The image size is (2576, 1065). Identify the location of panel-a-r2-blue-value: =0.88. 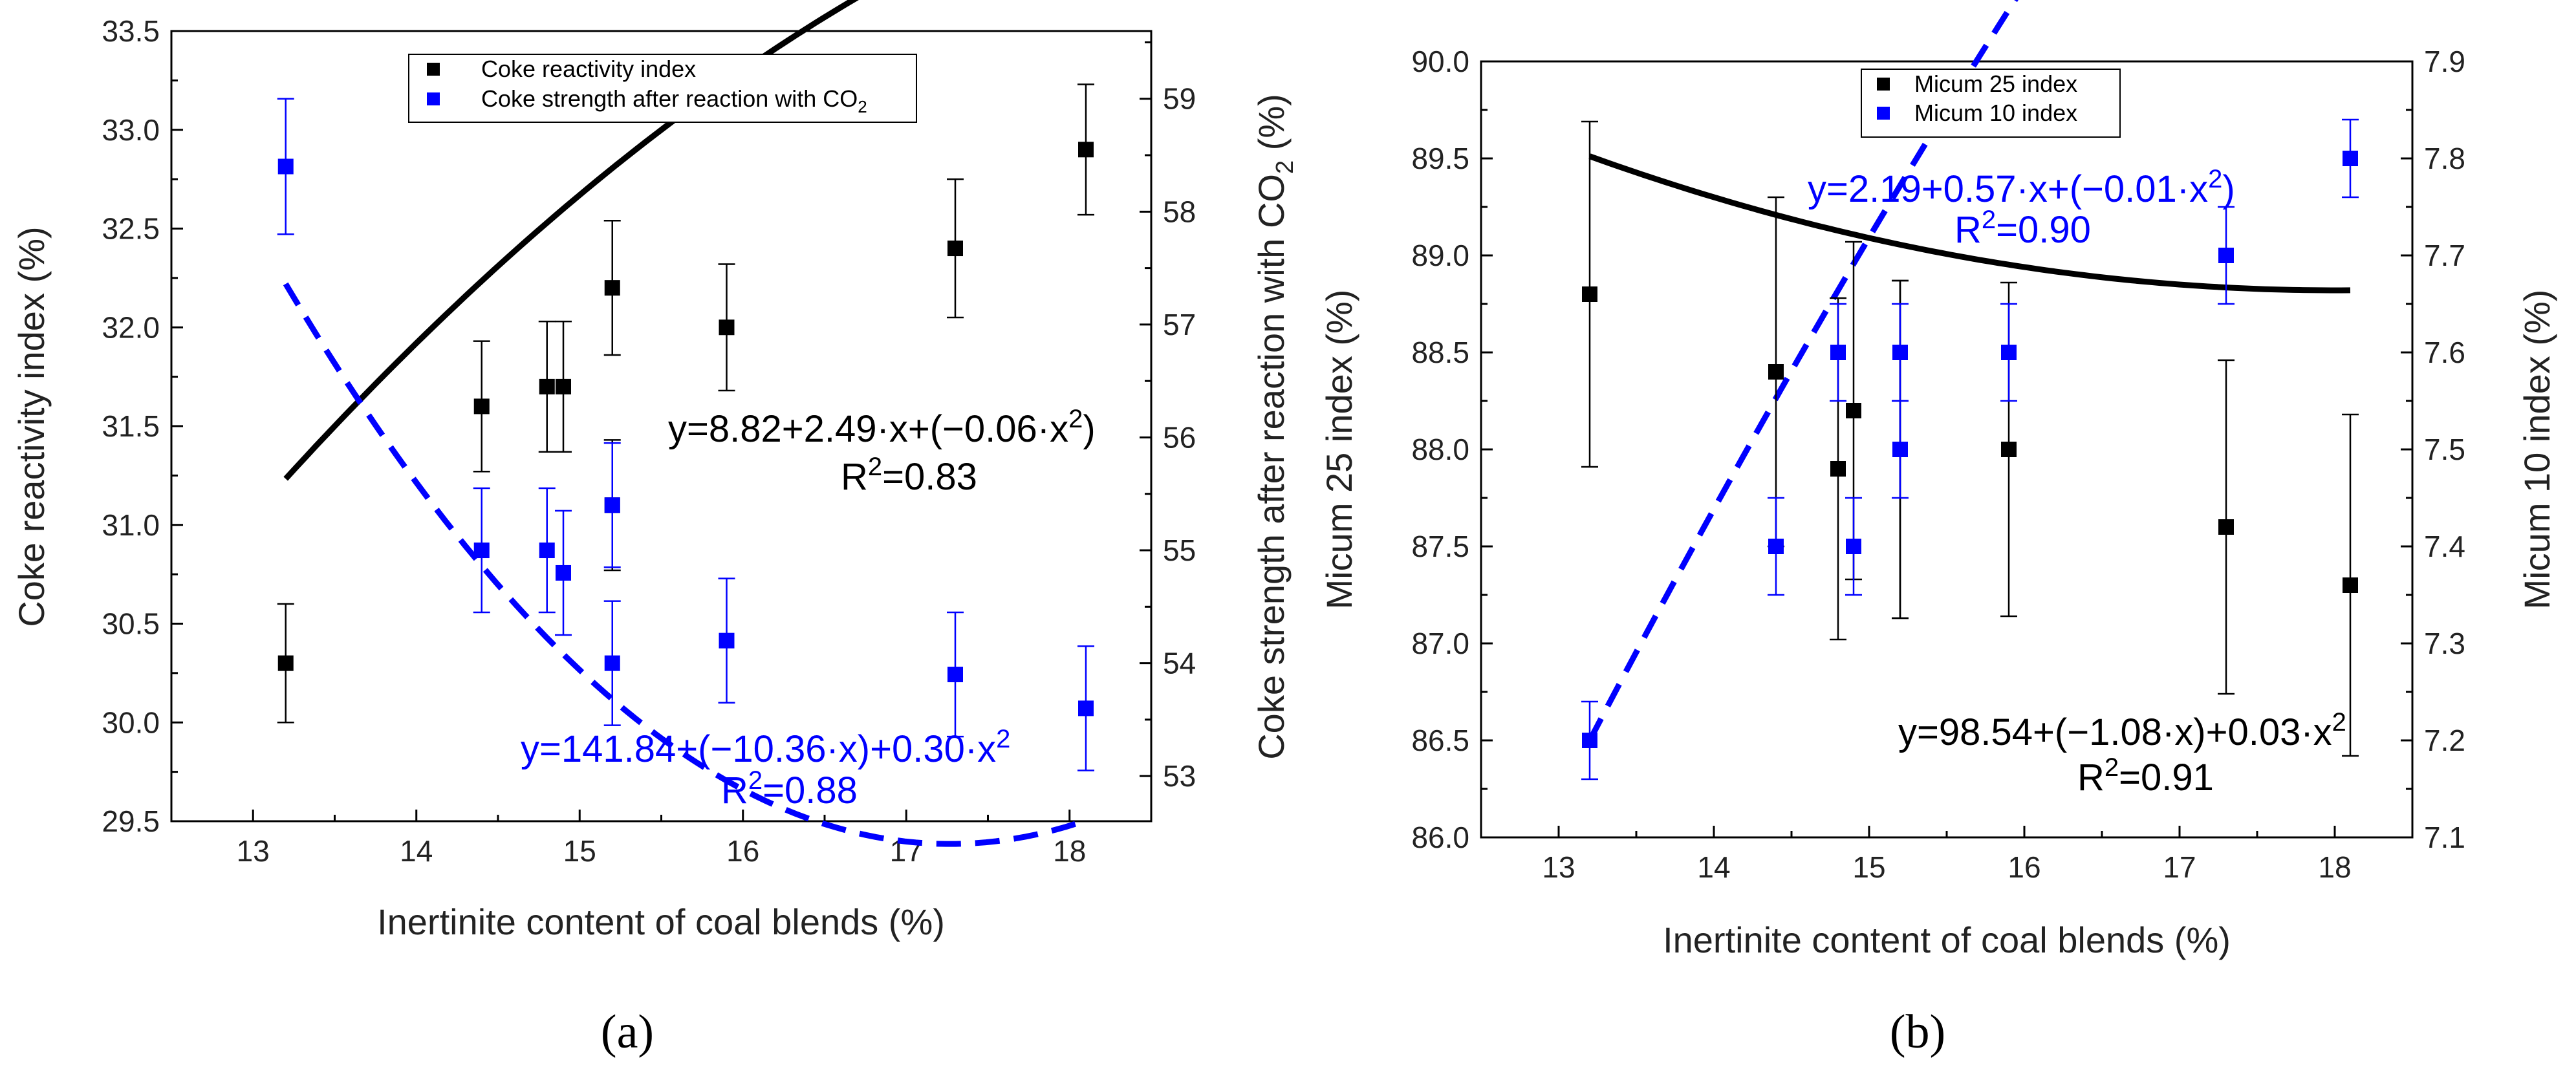
(810, 790).